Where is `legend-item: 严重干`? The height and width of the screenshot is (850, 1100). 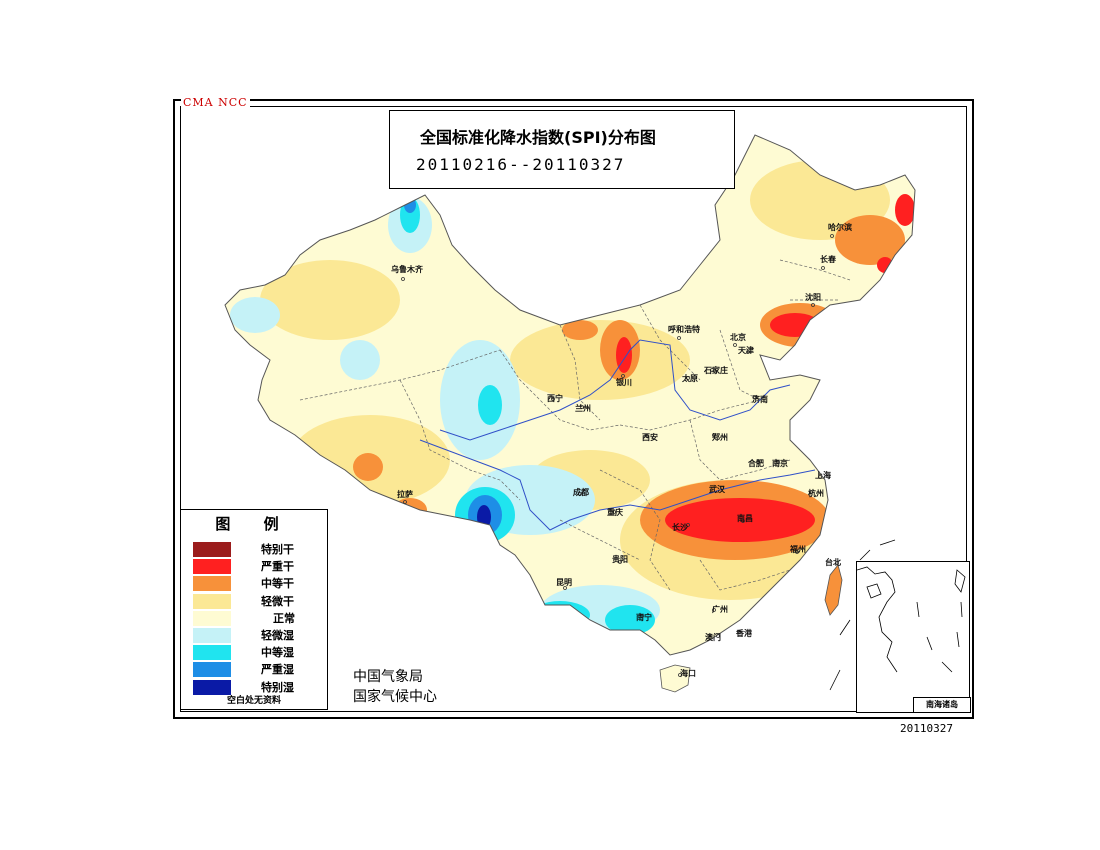 legend-item: 严重干 is located at coordinates (258, 567).